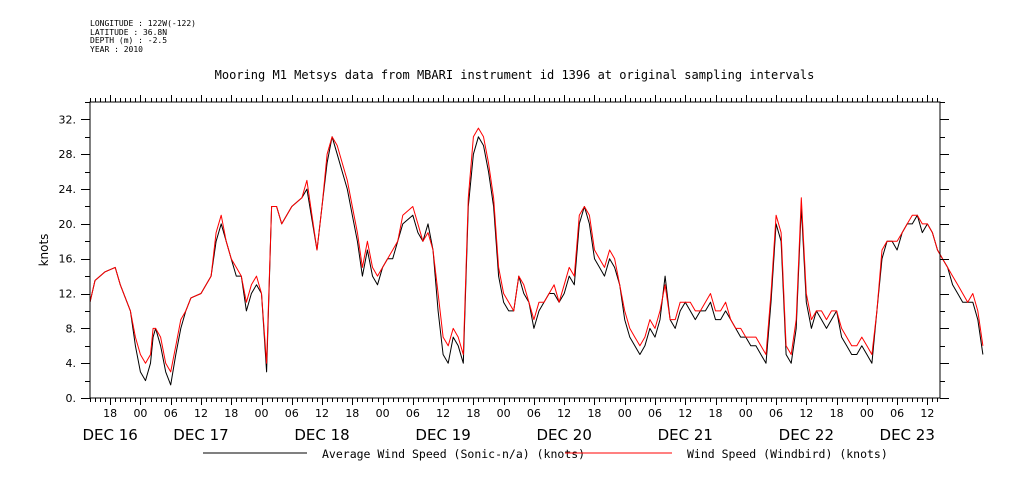 The height and width of the screenshot is (504, 1009). What do you see at coordinates (68, 259) in the screenshot?
I see `y-tick-label: 16.` at bounding box center [68, 259].